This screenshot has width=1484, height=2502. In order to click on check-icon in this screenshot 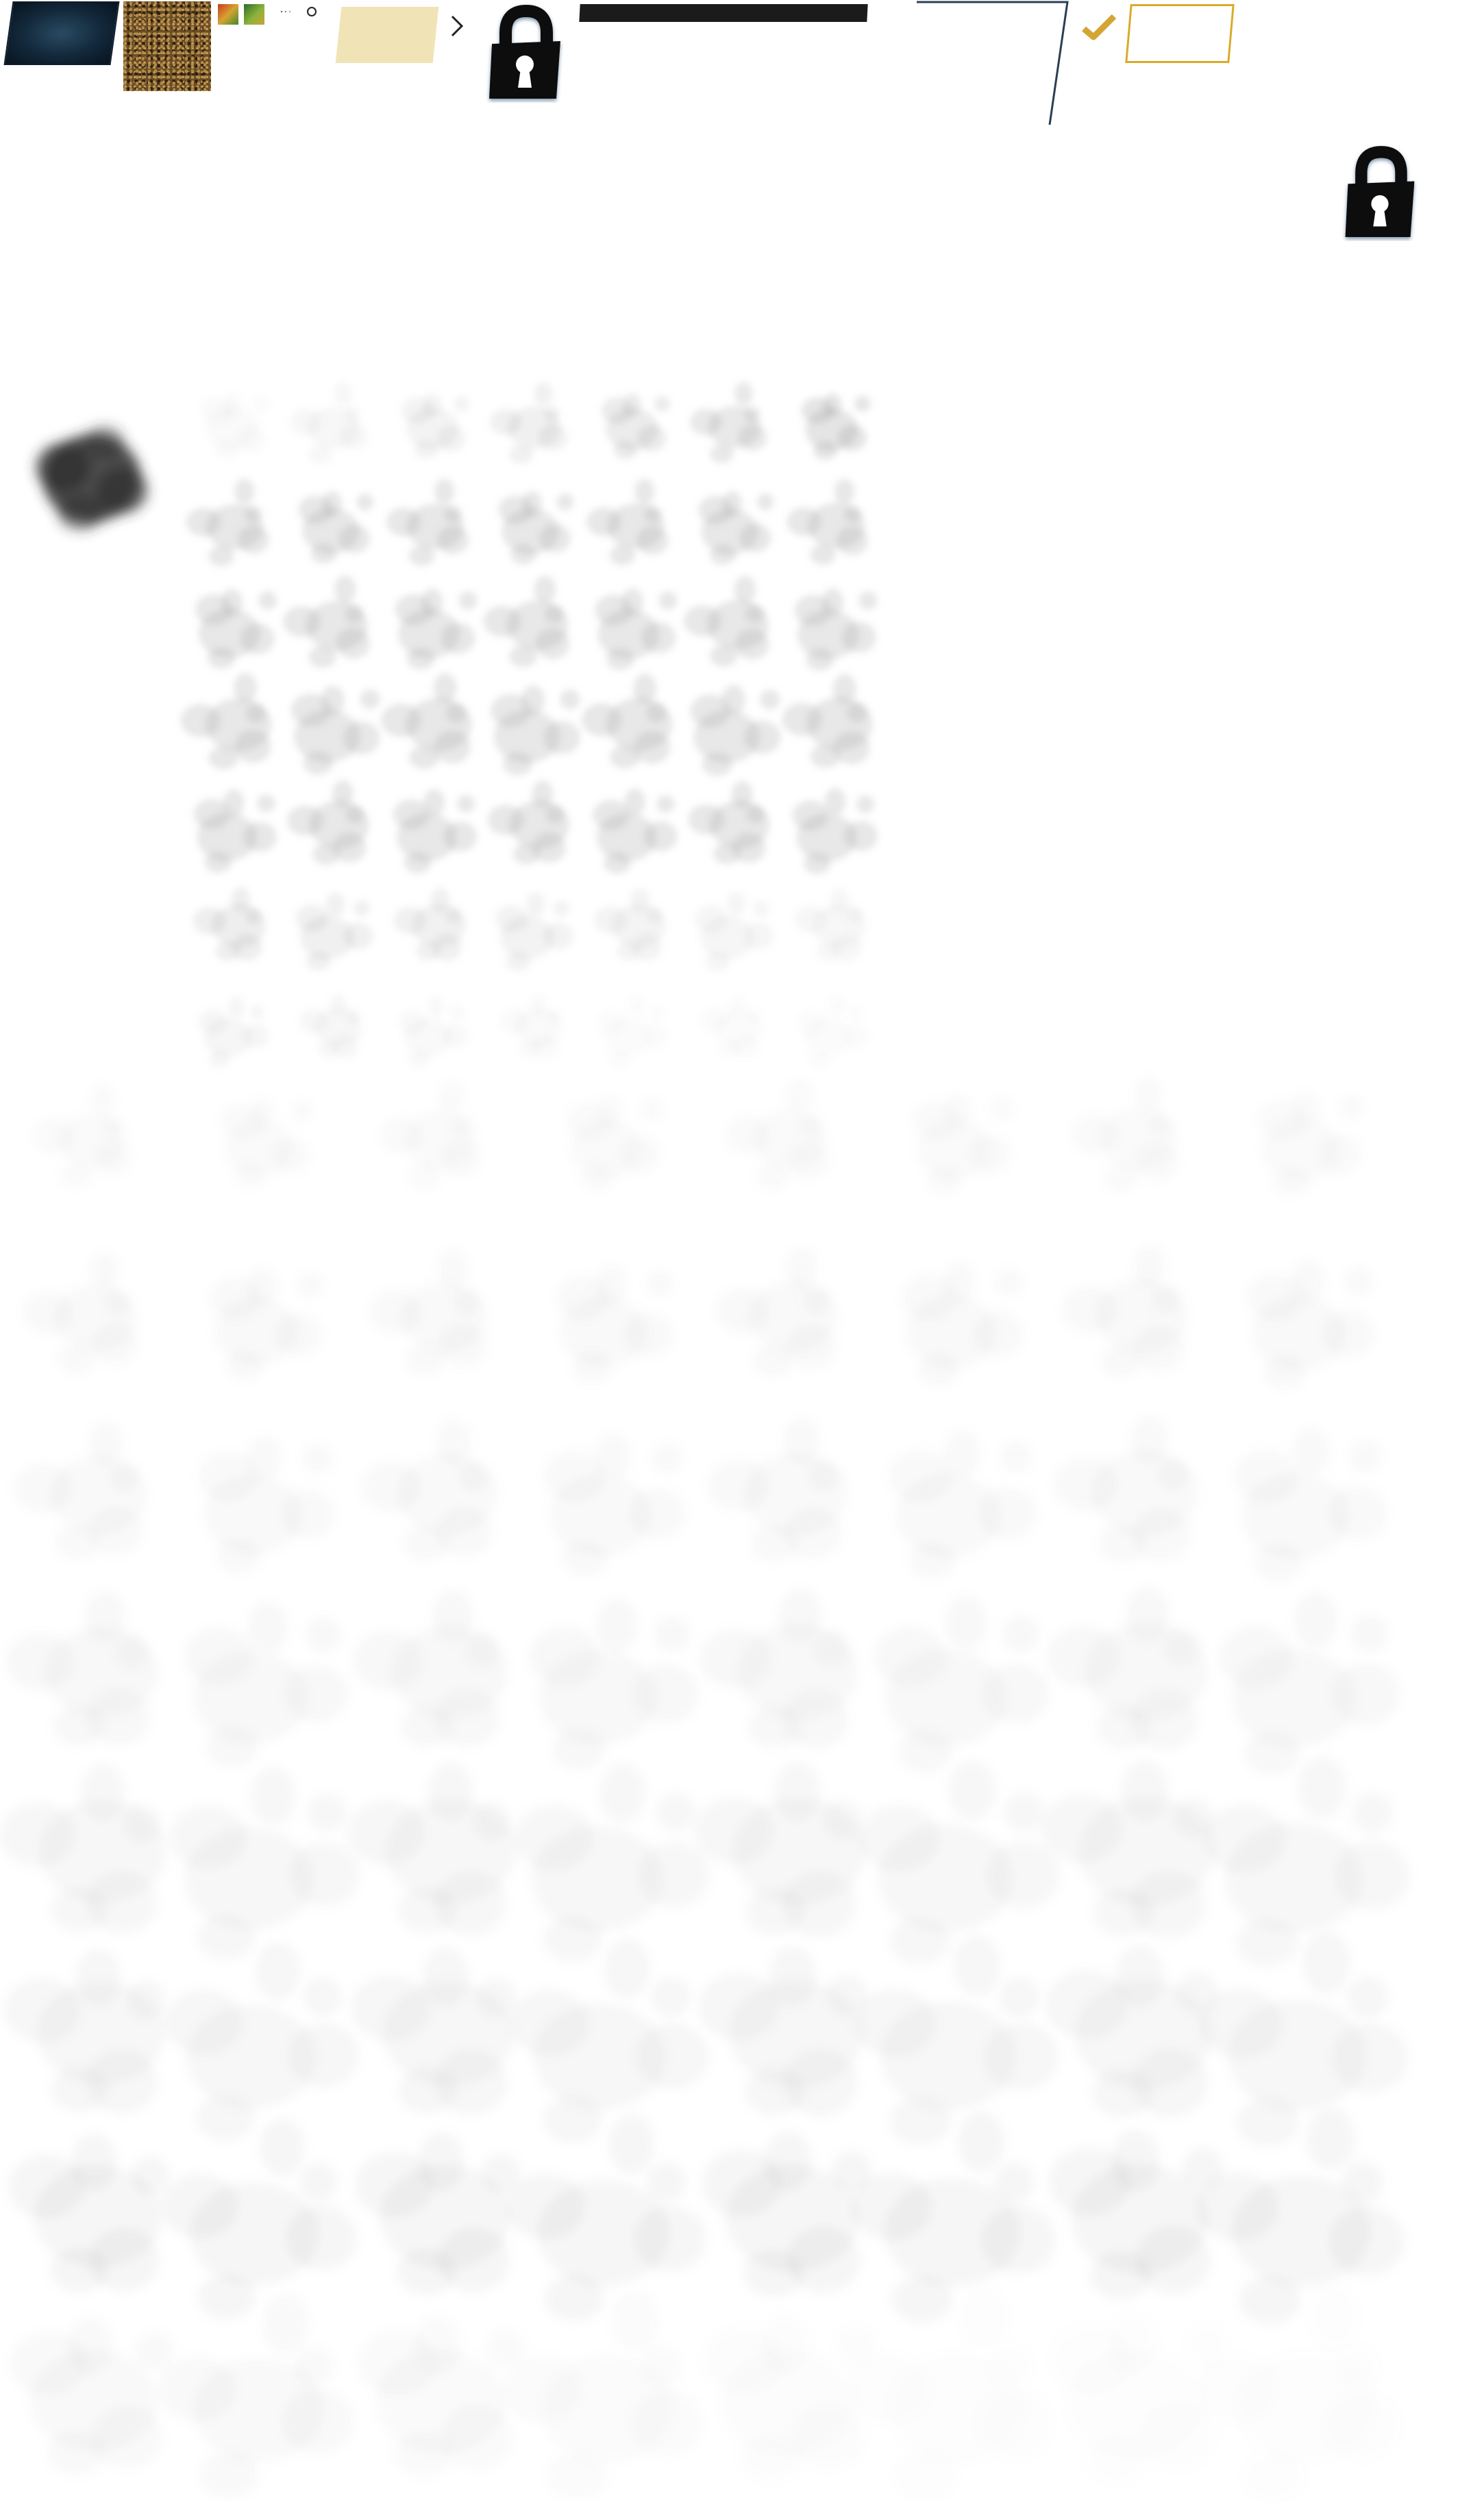, I will do `click(1099, 27)`.